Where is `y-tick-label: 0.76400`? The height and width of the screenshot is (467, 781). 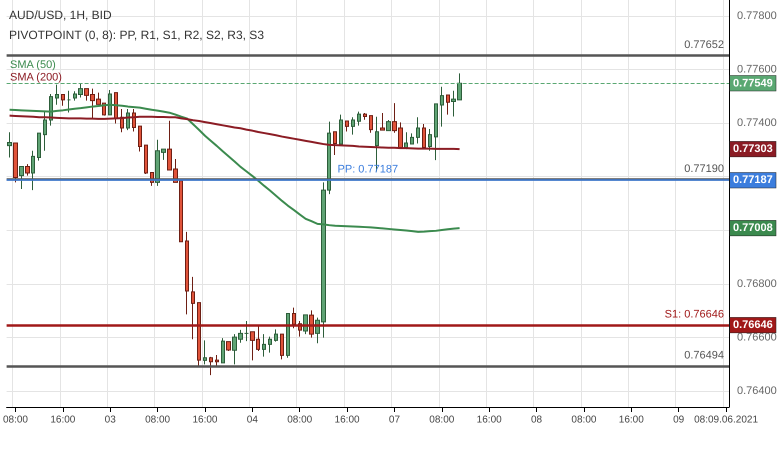 y-tick-label: 0.76400 is located at coordinates (757, 390).